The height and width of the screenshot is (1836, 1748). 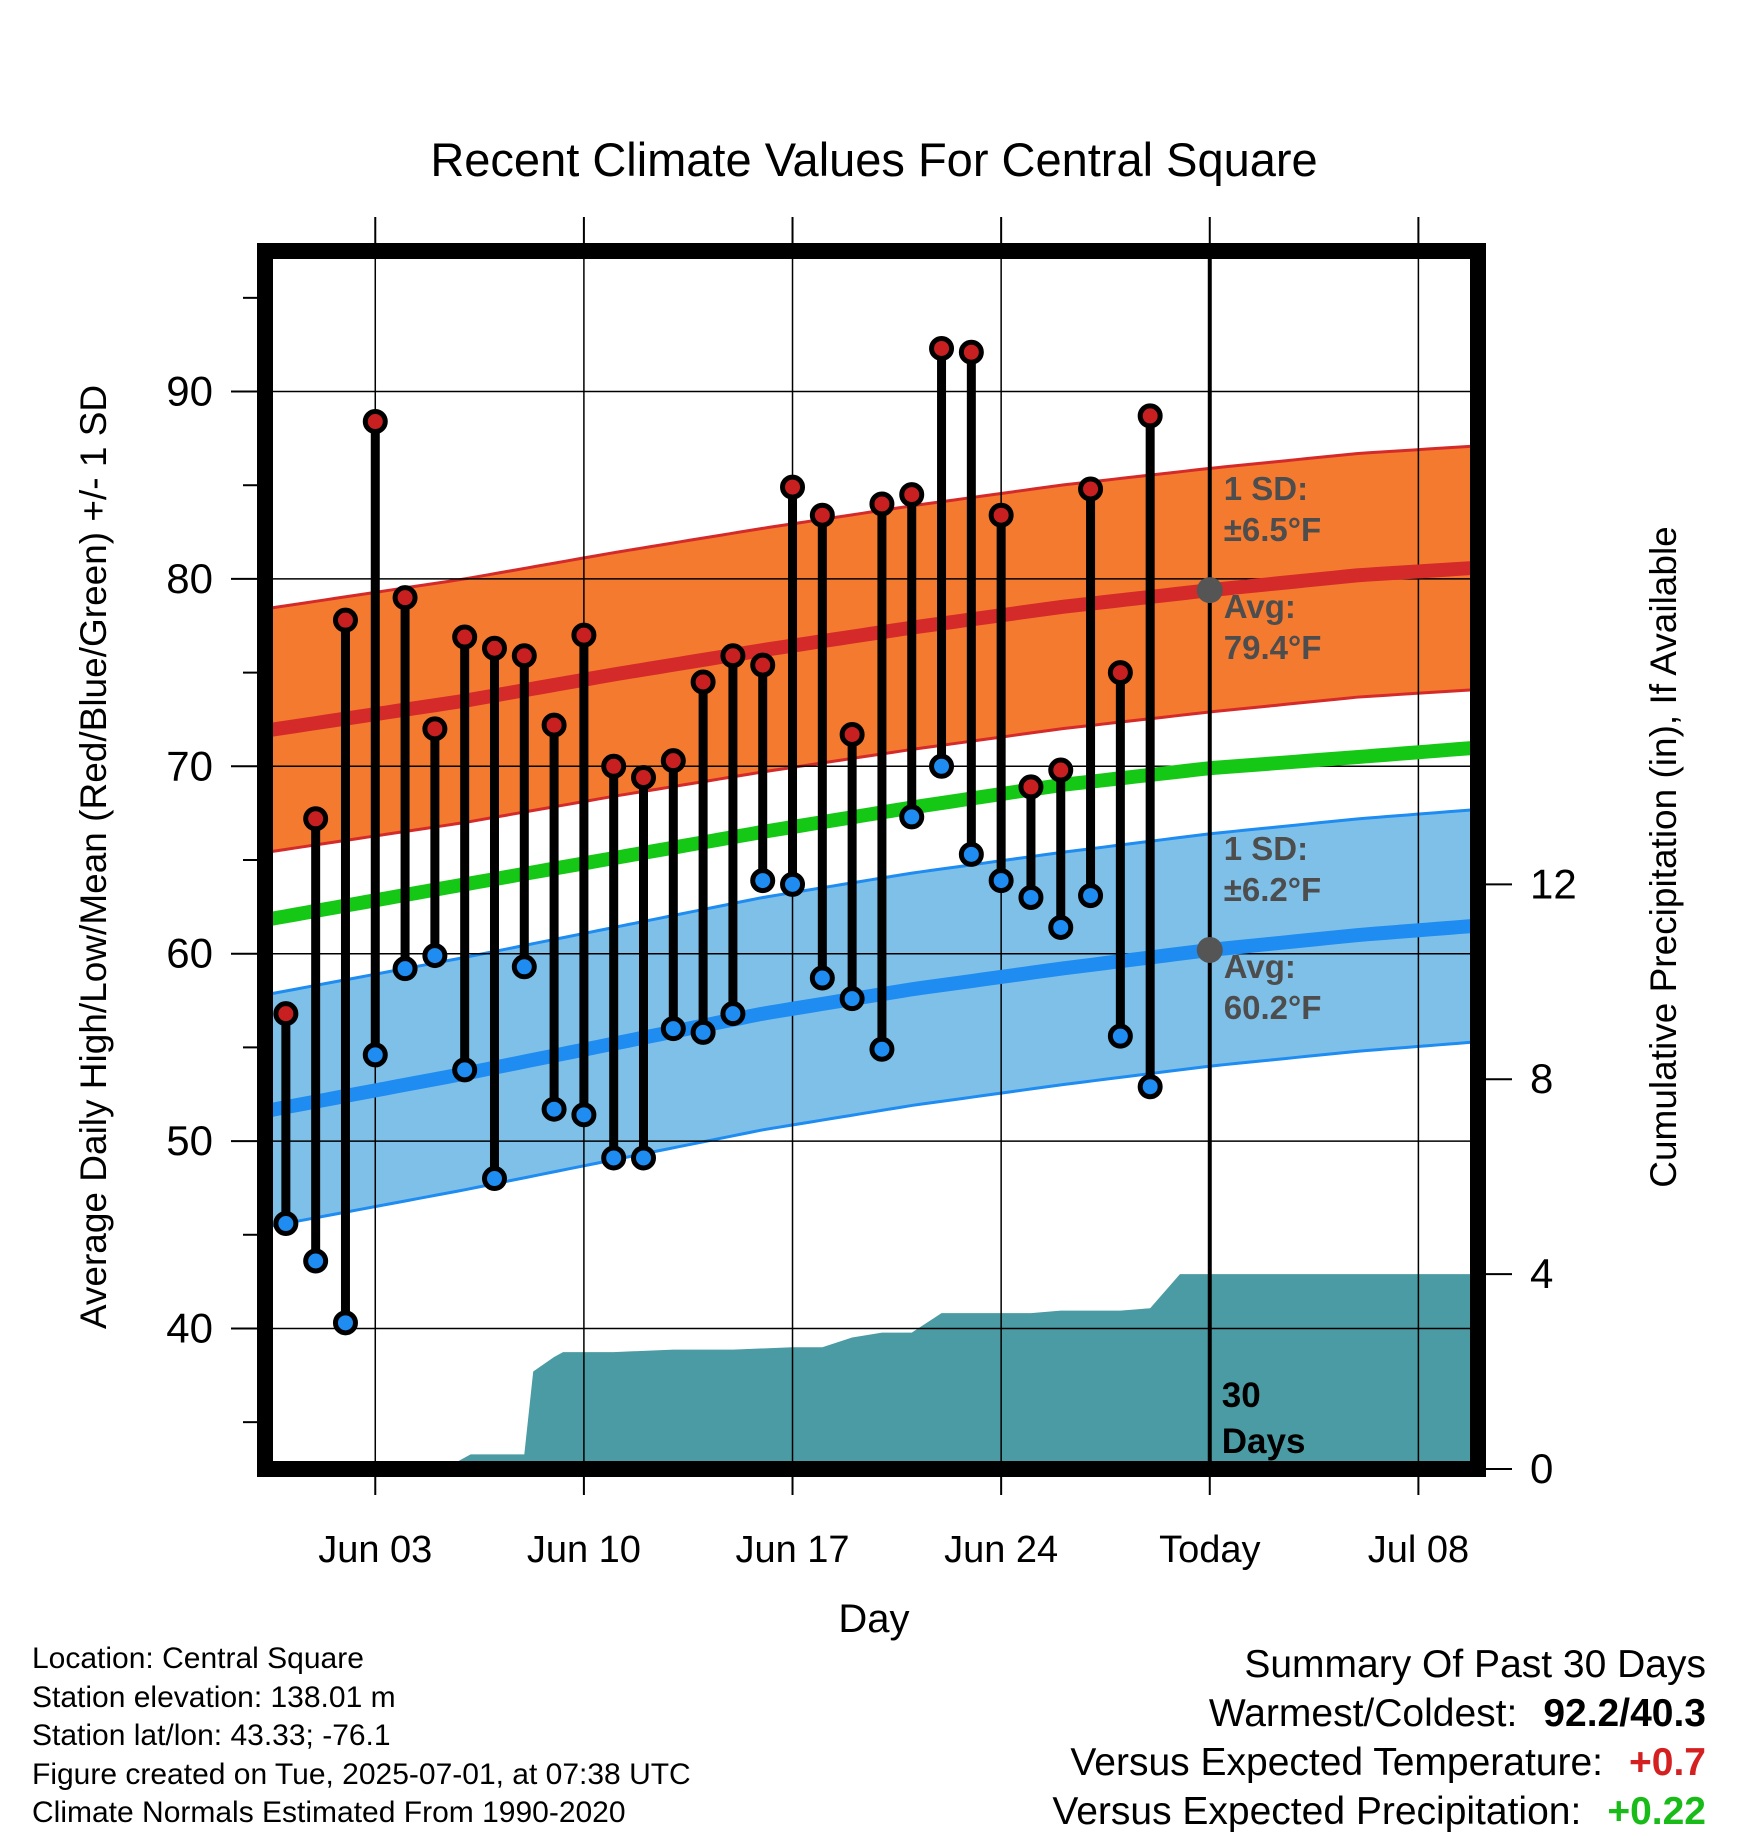 I want to click on temp-anomaly-value: +0.7, so click(x=1667, y=1762).